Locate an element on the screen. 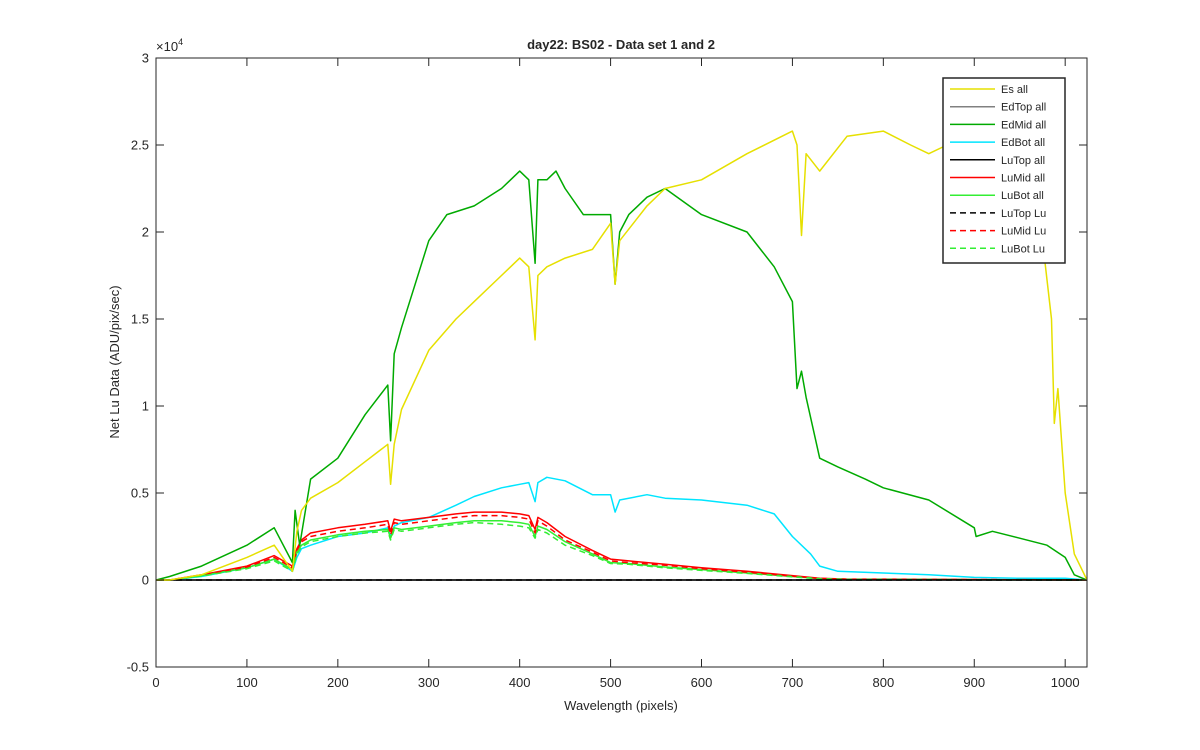 The width and height of the screenshot is (1200, 750). x-tick-label: 100 is located at coordinates (247, 682).